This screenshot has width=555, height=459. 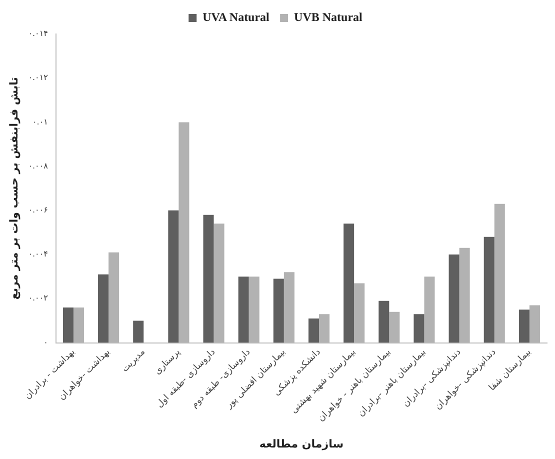 What do you see at coordinates (38, 165) in the screenshot?
I see `y-tick-label: ۰.۰۰۸` at bounding box center [38, 165].